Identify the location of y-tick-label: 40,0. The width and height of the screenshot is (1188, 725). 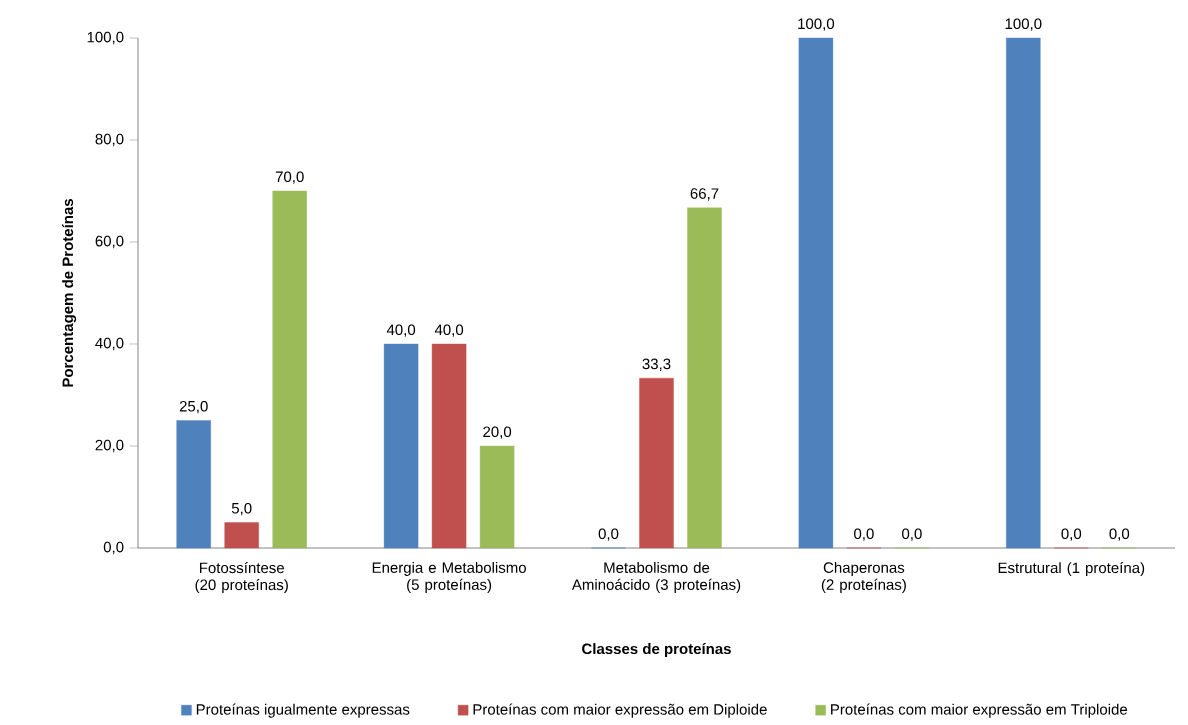
(109, 344).